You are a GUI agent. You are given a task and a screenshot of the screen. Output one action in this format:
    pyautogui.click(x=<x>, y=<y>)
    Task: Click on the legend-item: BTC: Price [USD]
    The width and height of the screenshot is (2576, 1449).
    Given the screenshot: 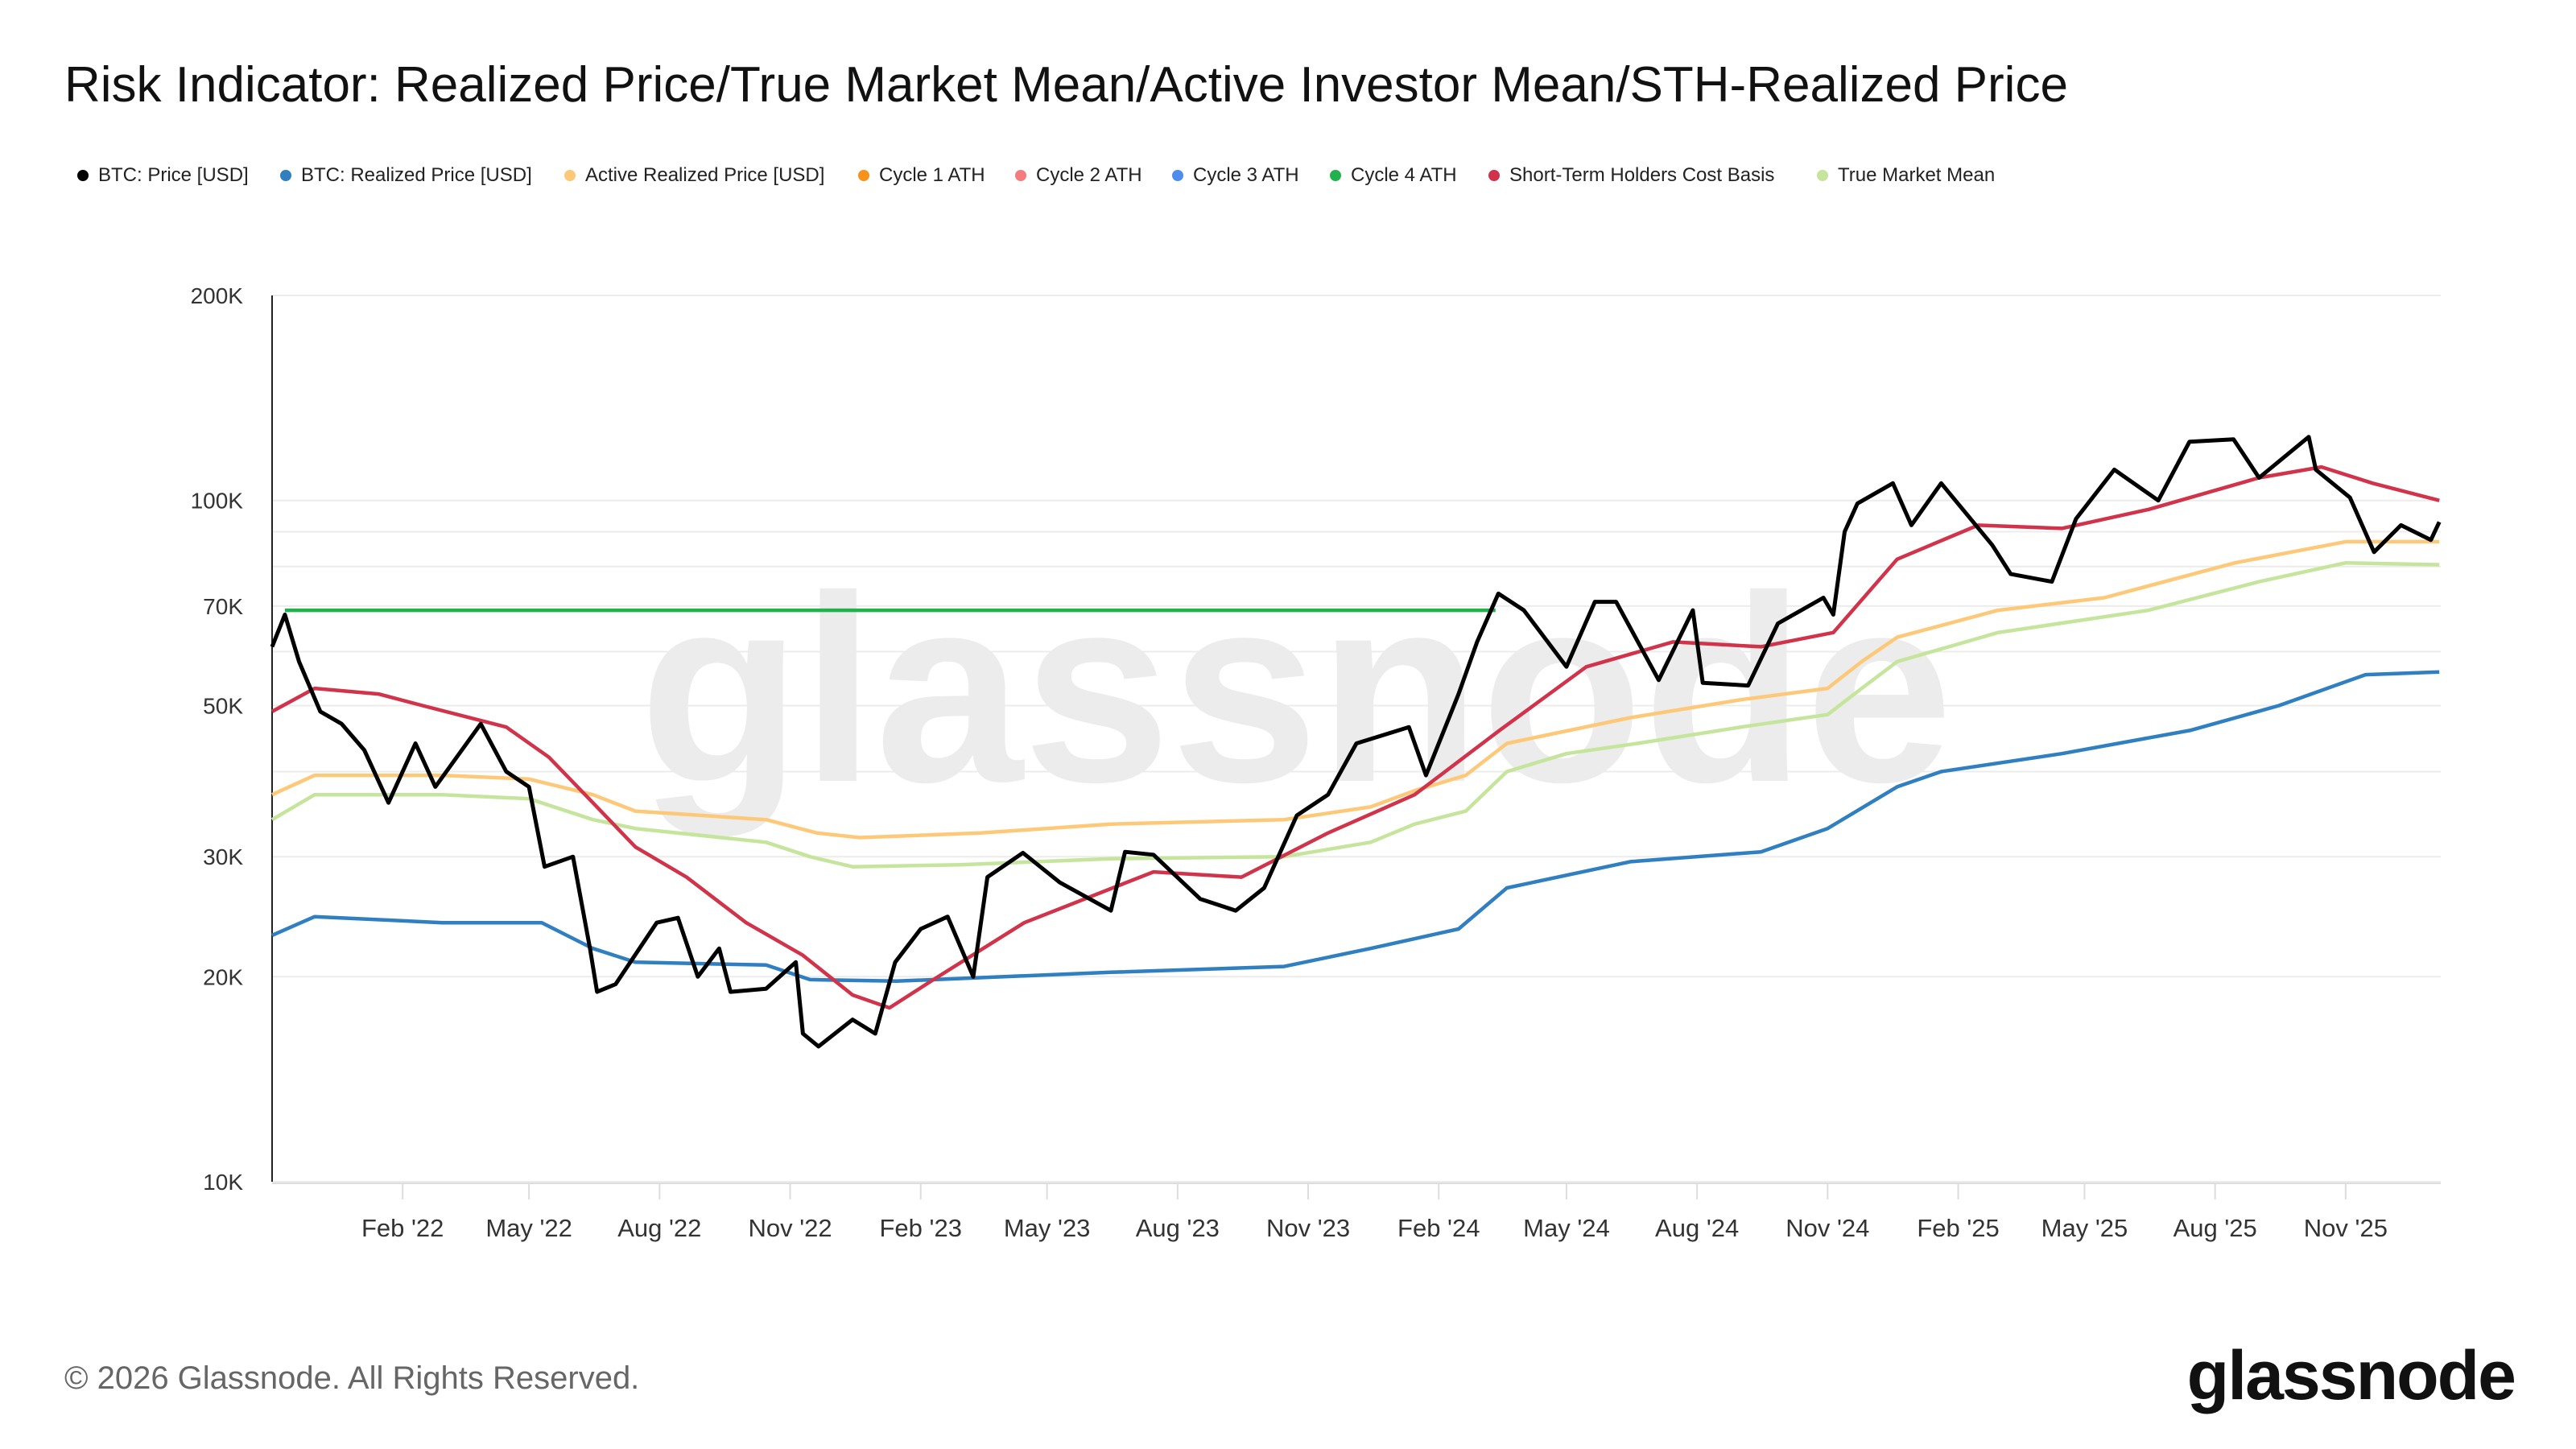 What is the action you would take?
    pyautogui.click(x=163, y=175)
    